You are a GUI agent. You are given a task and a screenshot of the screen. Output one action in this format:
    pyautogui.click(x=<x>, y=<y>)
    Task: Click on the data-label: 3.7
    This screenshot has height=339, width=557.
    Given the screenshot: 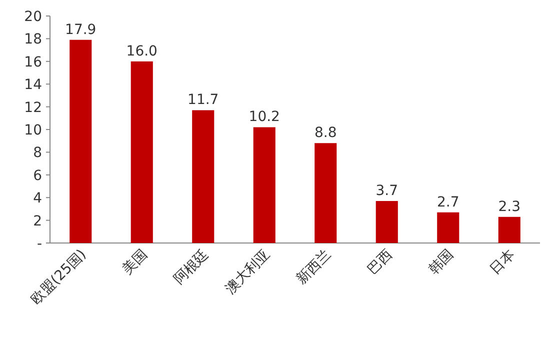 What is the action you would take?
    pyautogui.click(x=387, y=191)
    